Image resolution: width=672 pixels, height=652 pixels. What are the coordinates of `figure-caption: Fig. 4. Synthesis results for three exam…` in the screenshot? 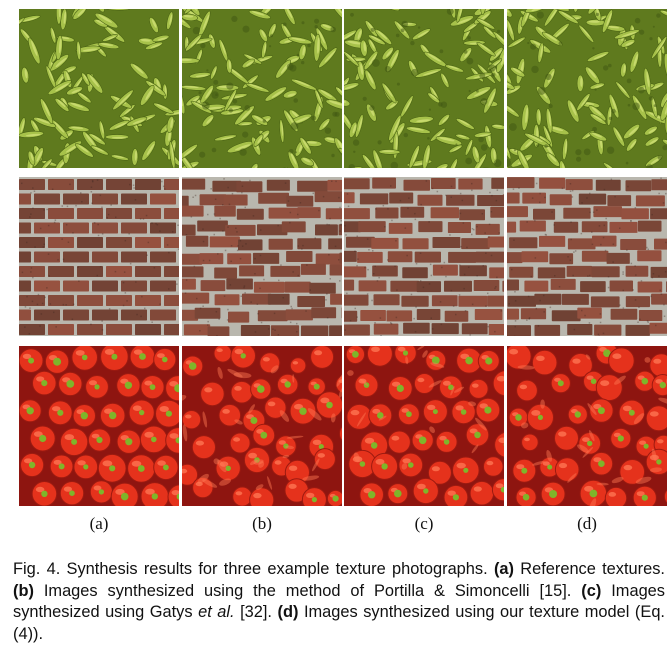 It's located at (339, 602).